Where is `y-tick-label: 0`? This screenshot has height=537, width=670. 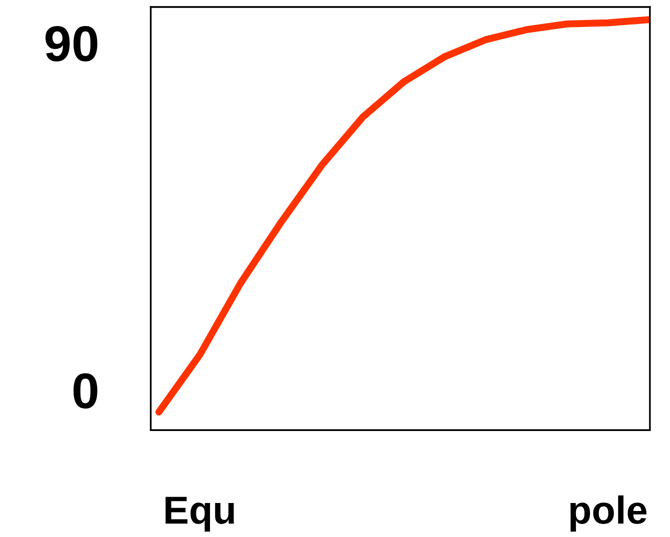 y-tick-label: 0 is located at coordinates (86, 391).